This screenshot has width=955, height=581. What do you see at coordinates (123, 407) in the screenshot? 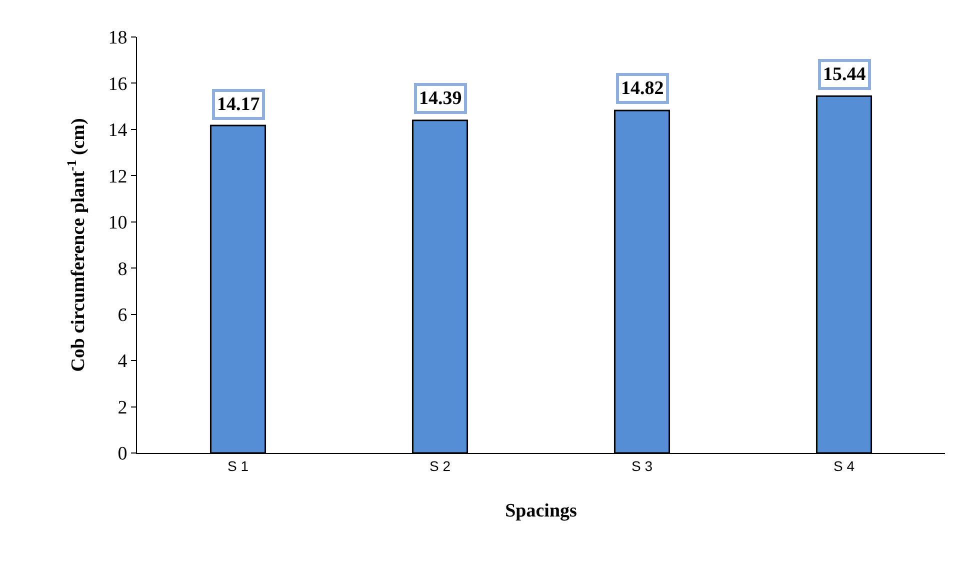
I see `y-tick-label: 2` at bounding box center [123, 407].